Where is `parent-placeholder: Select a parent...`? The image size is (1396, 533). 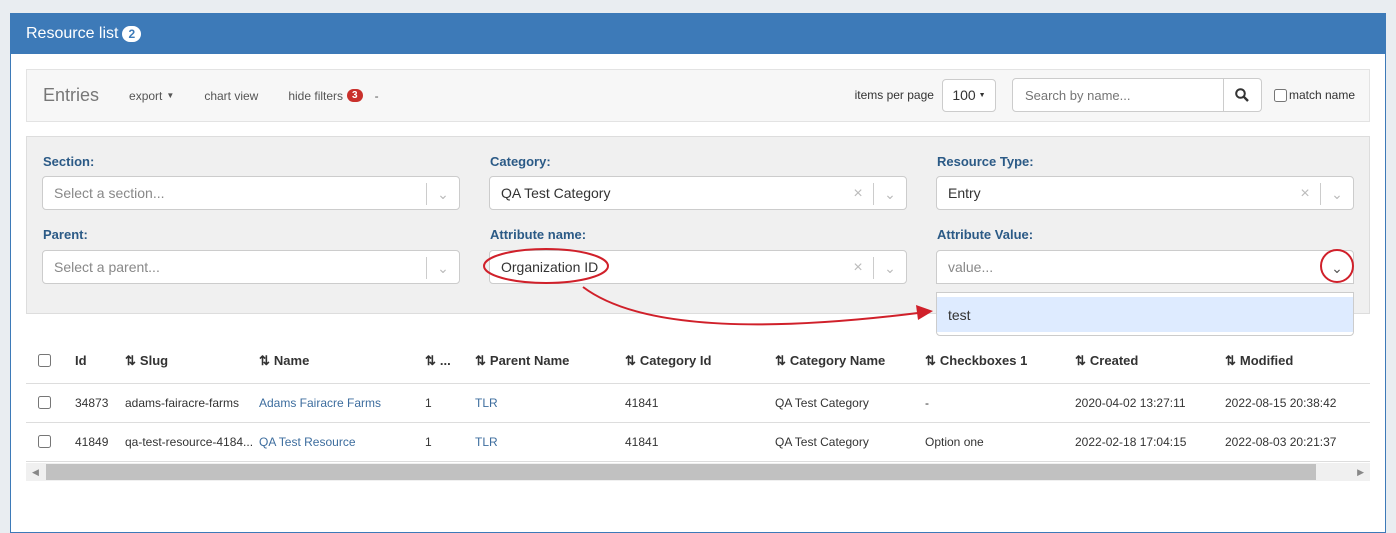 parent-placeholder: Select a parent... is located at coordinates (107, 267).